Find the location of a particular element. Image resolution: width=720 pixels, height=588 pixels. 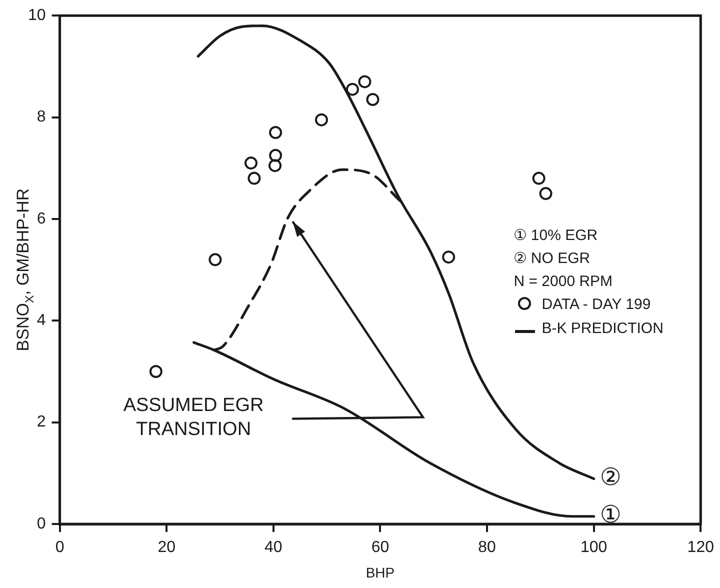

x-tick-label: 20 is located at coordinates (167, 547).